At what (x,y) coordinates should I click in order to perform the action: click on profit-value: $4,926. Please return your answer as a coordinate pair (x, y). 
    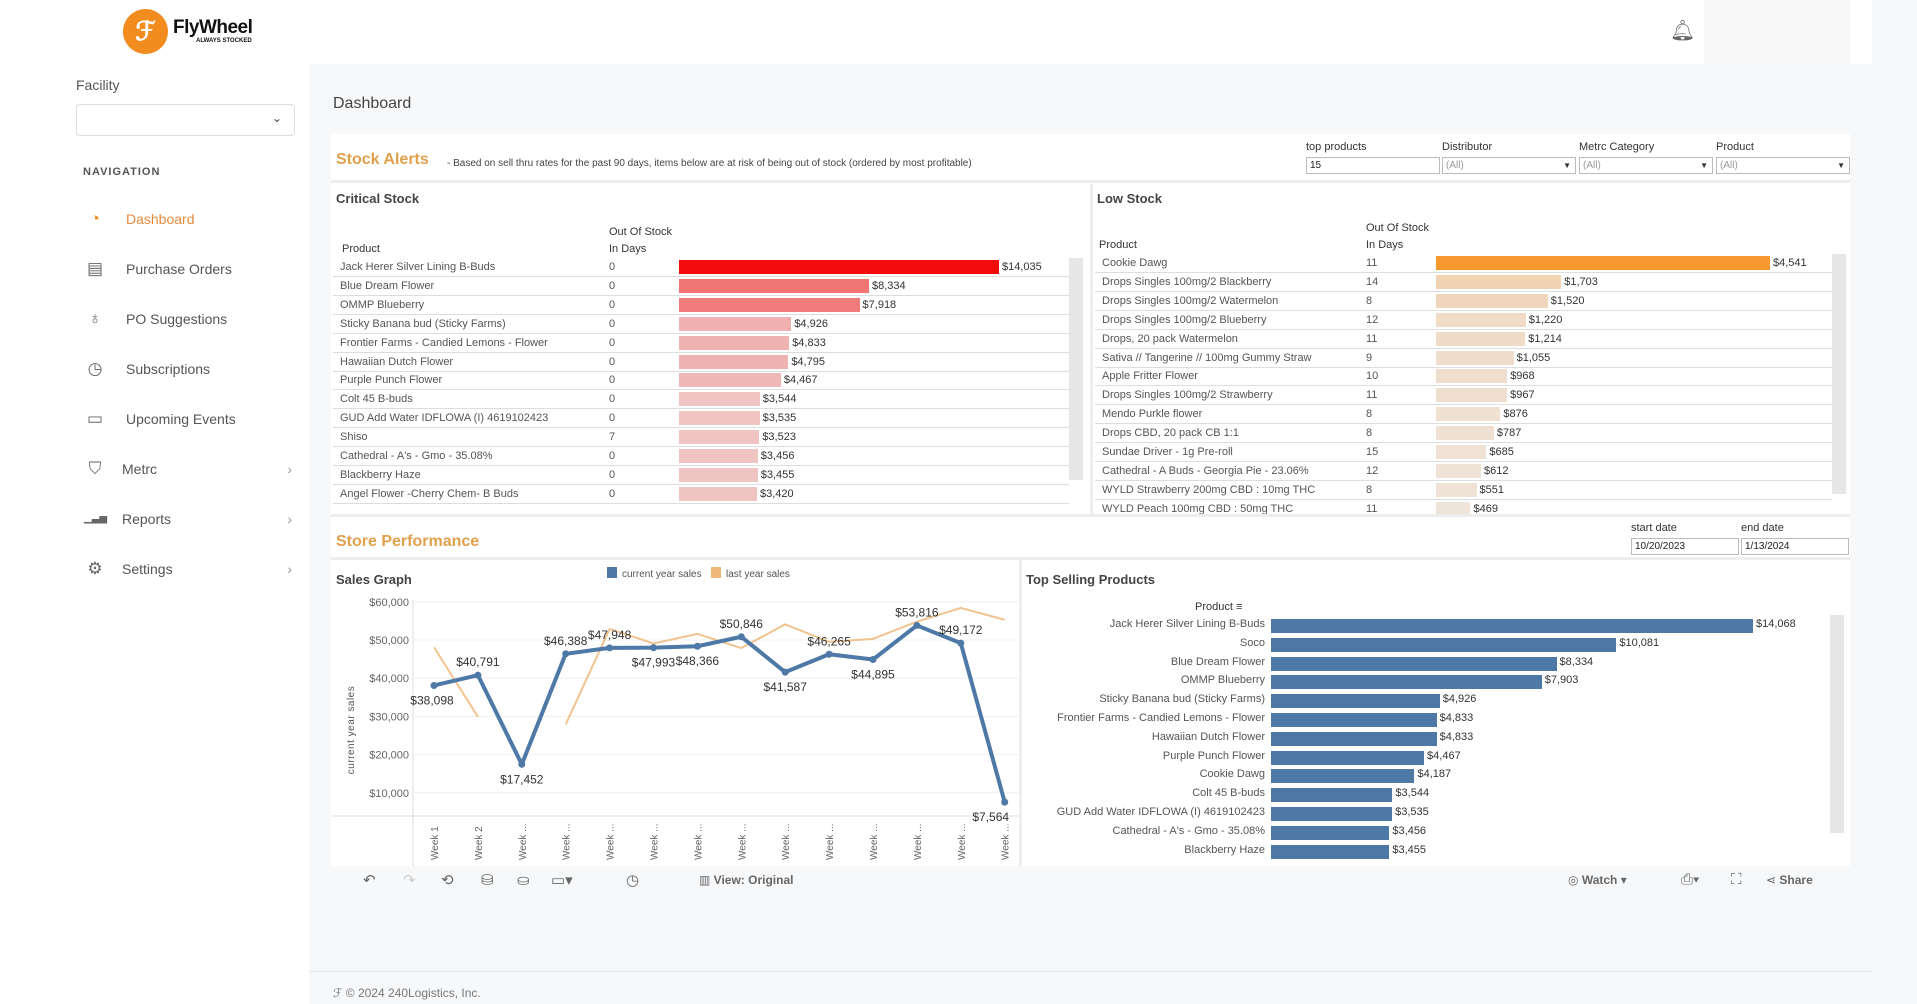
    Looking at the image, I should click on (811, 323).